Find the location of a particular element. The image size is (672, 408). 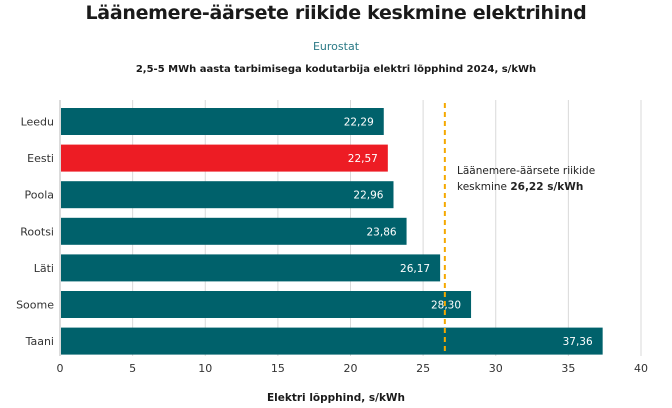

bar-läti is located at coordinates (251, 268).